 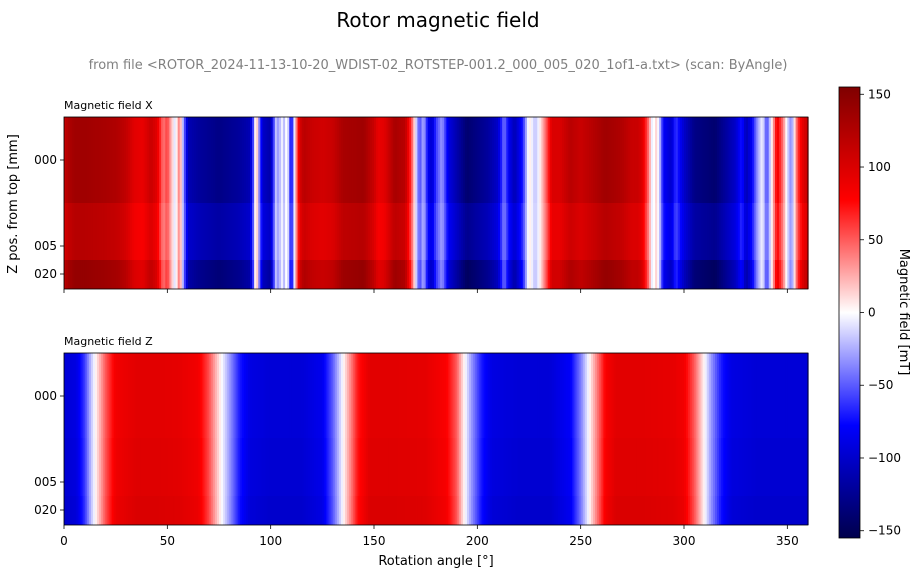 What do you see at coordinates (437, 20) in the screenshot?
I see `chart-title: Rotor magnetic field` at bounding box center [437, 20].